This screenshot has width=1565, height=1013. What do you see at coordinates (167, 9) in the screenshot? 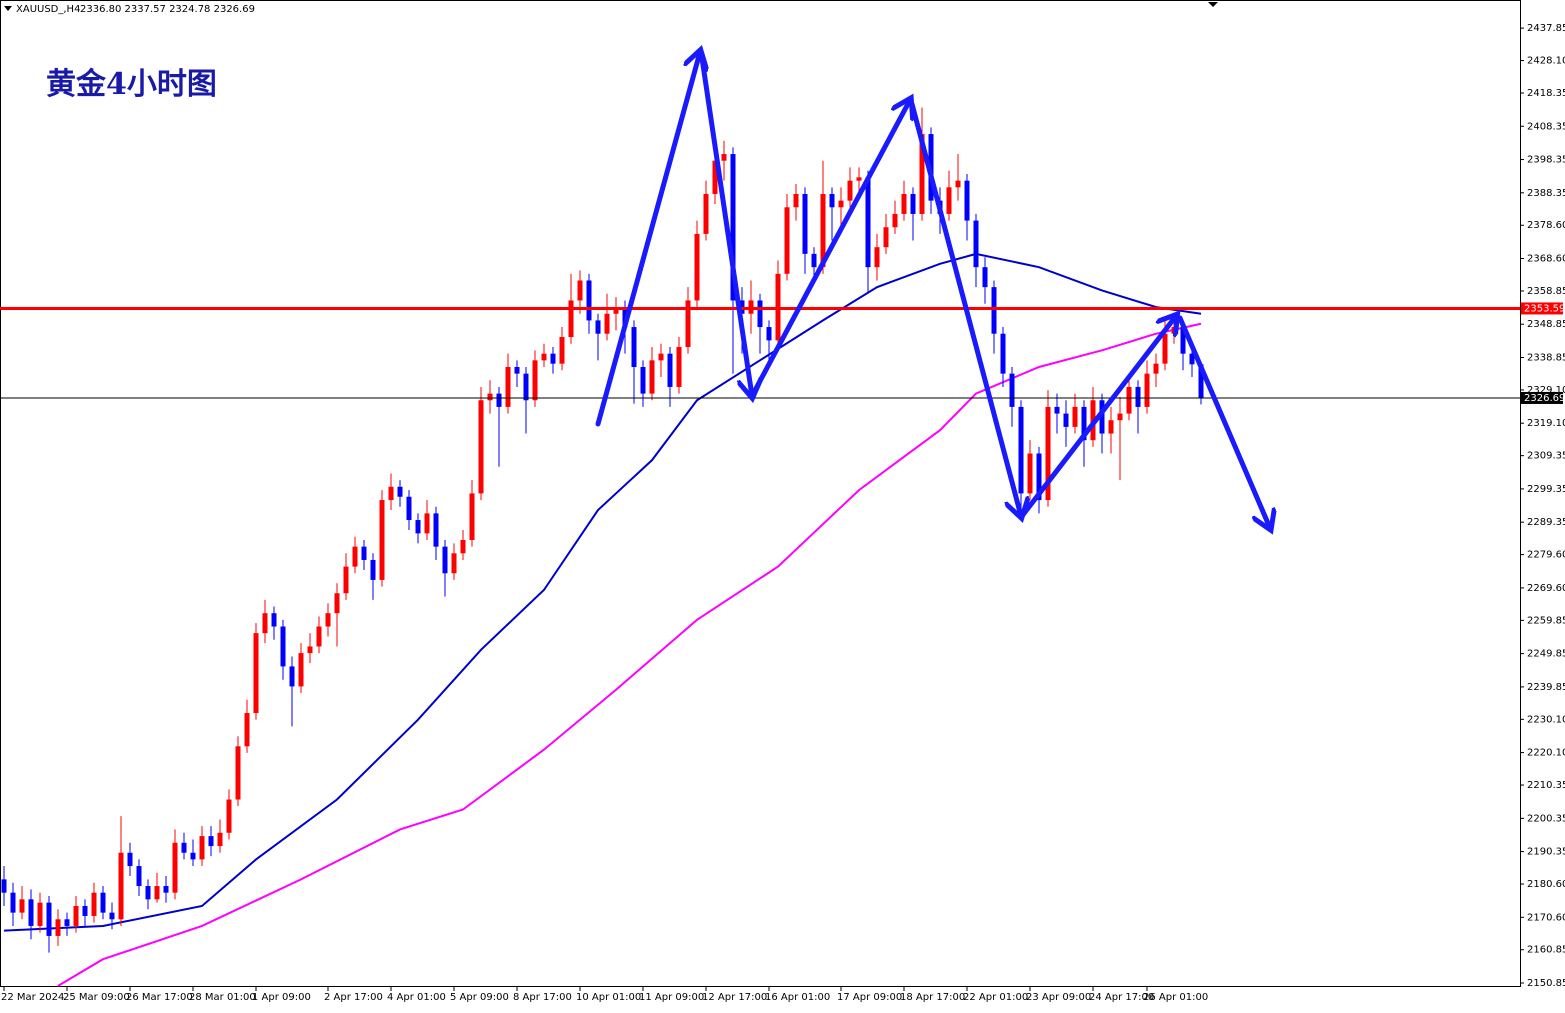
I see `ohlc-text: 2336.80 2337.57 2324.78 2326.69` at bounding box center [167, 9].